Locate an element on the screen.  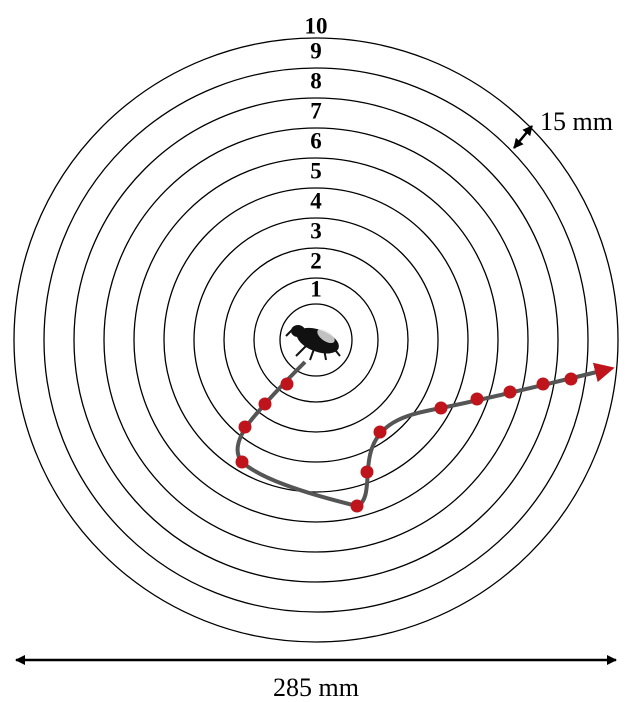
ring-label: 3 is located at coordinates (316, 230).